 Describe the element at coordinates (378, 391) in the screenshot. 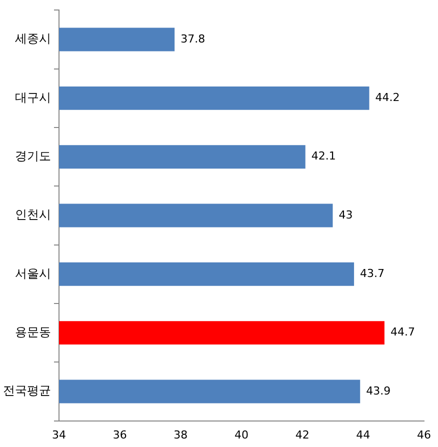

I see `data-label: 43.9` at that location.